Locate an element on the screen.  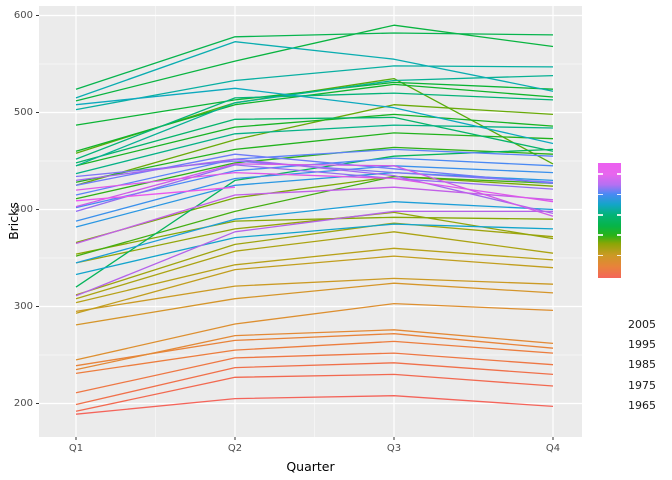
x-tick-label-q2: Q2 is located at coordinates (235, 448).